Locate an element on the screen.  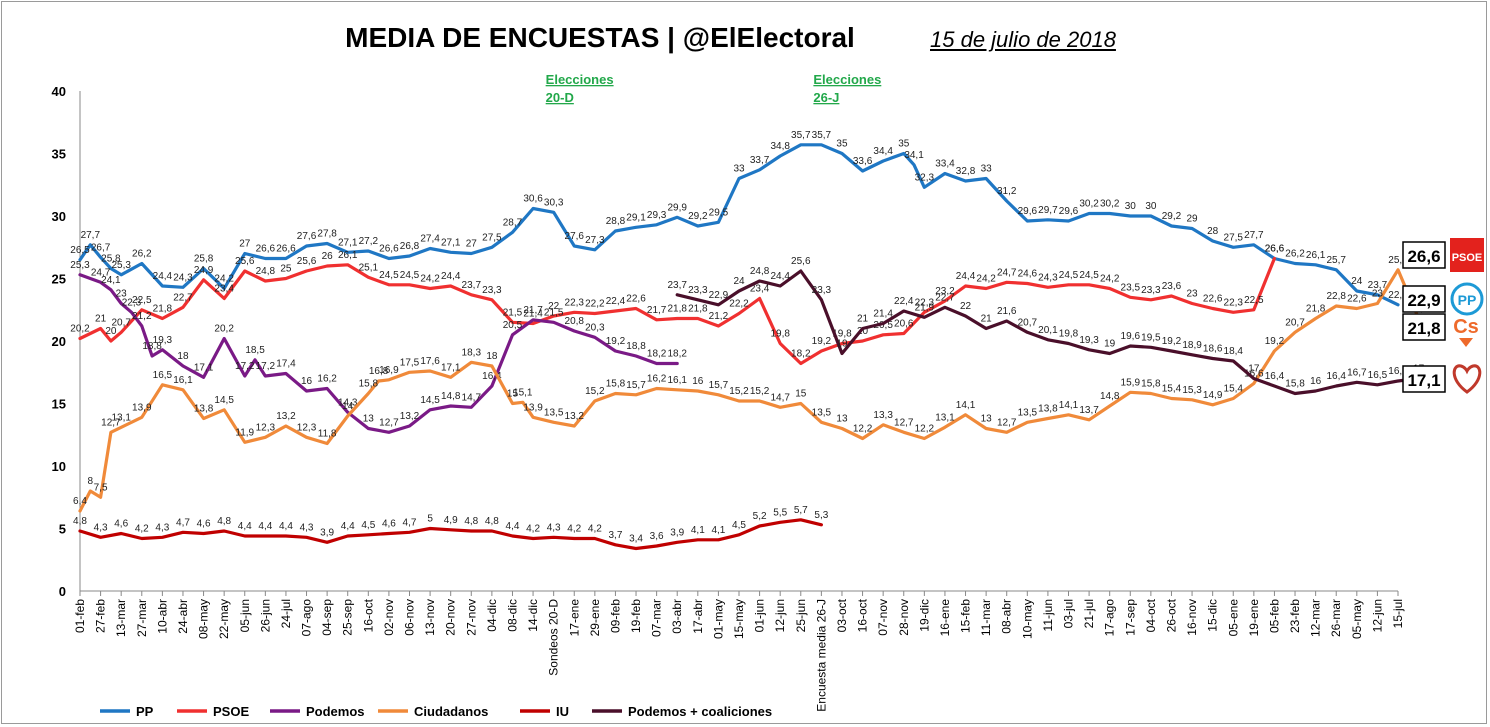
data-label: 15 is located at coordinates (513, 394).